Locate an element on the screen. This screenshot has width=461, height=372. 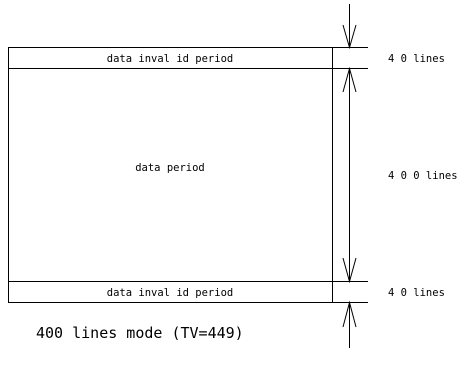
mode-caption: 400 lines mode (TV=449) is located at coordinates (140, 333).